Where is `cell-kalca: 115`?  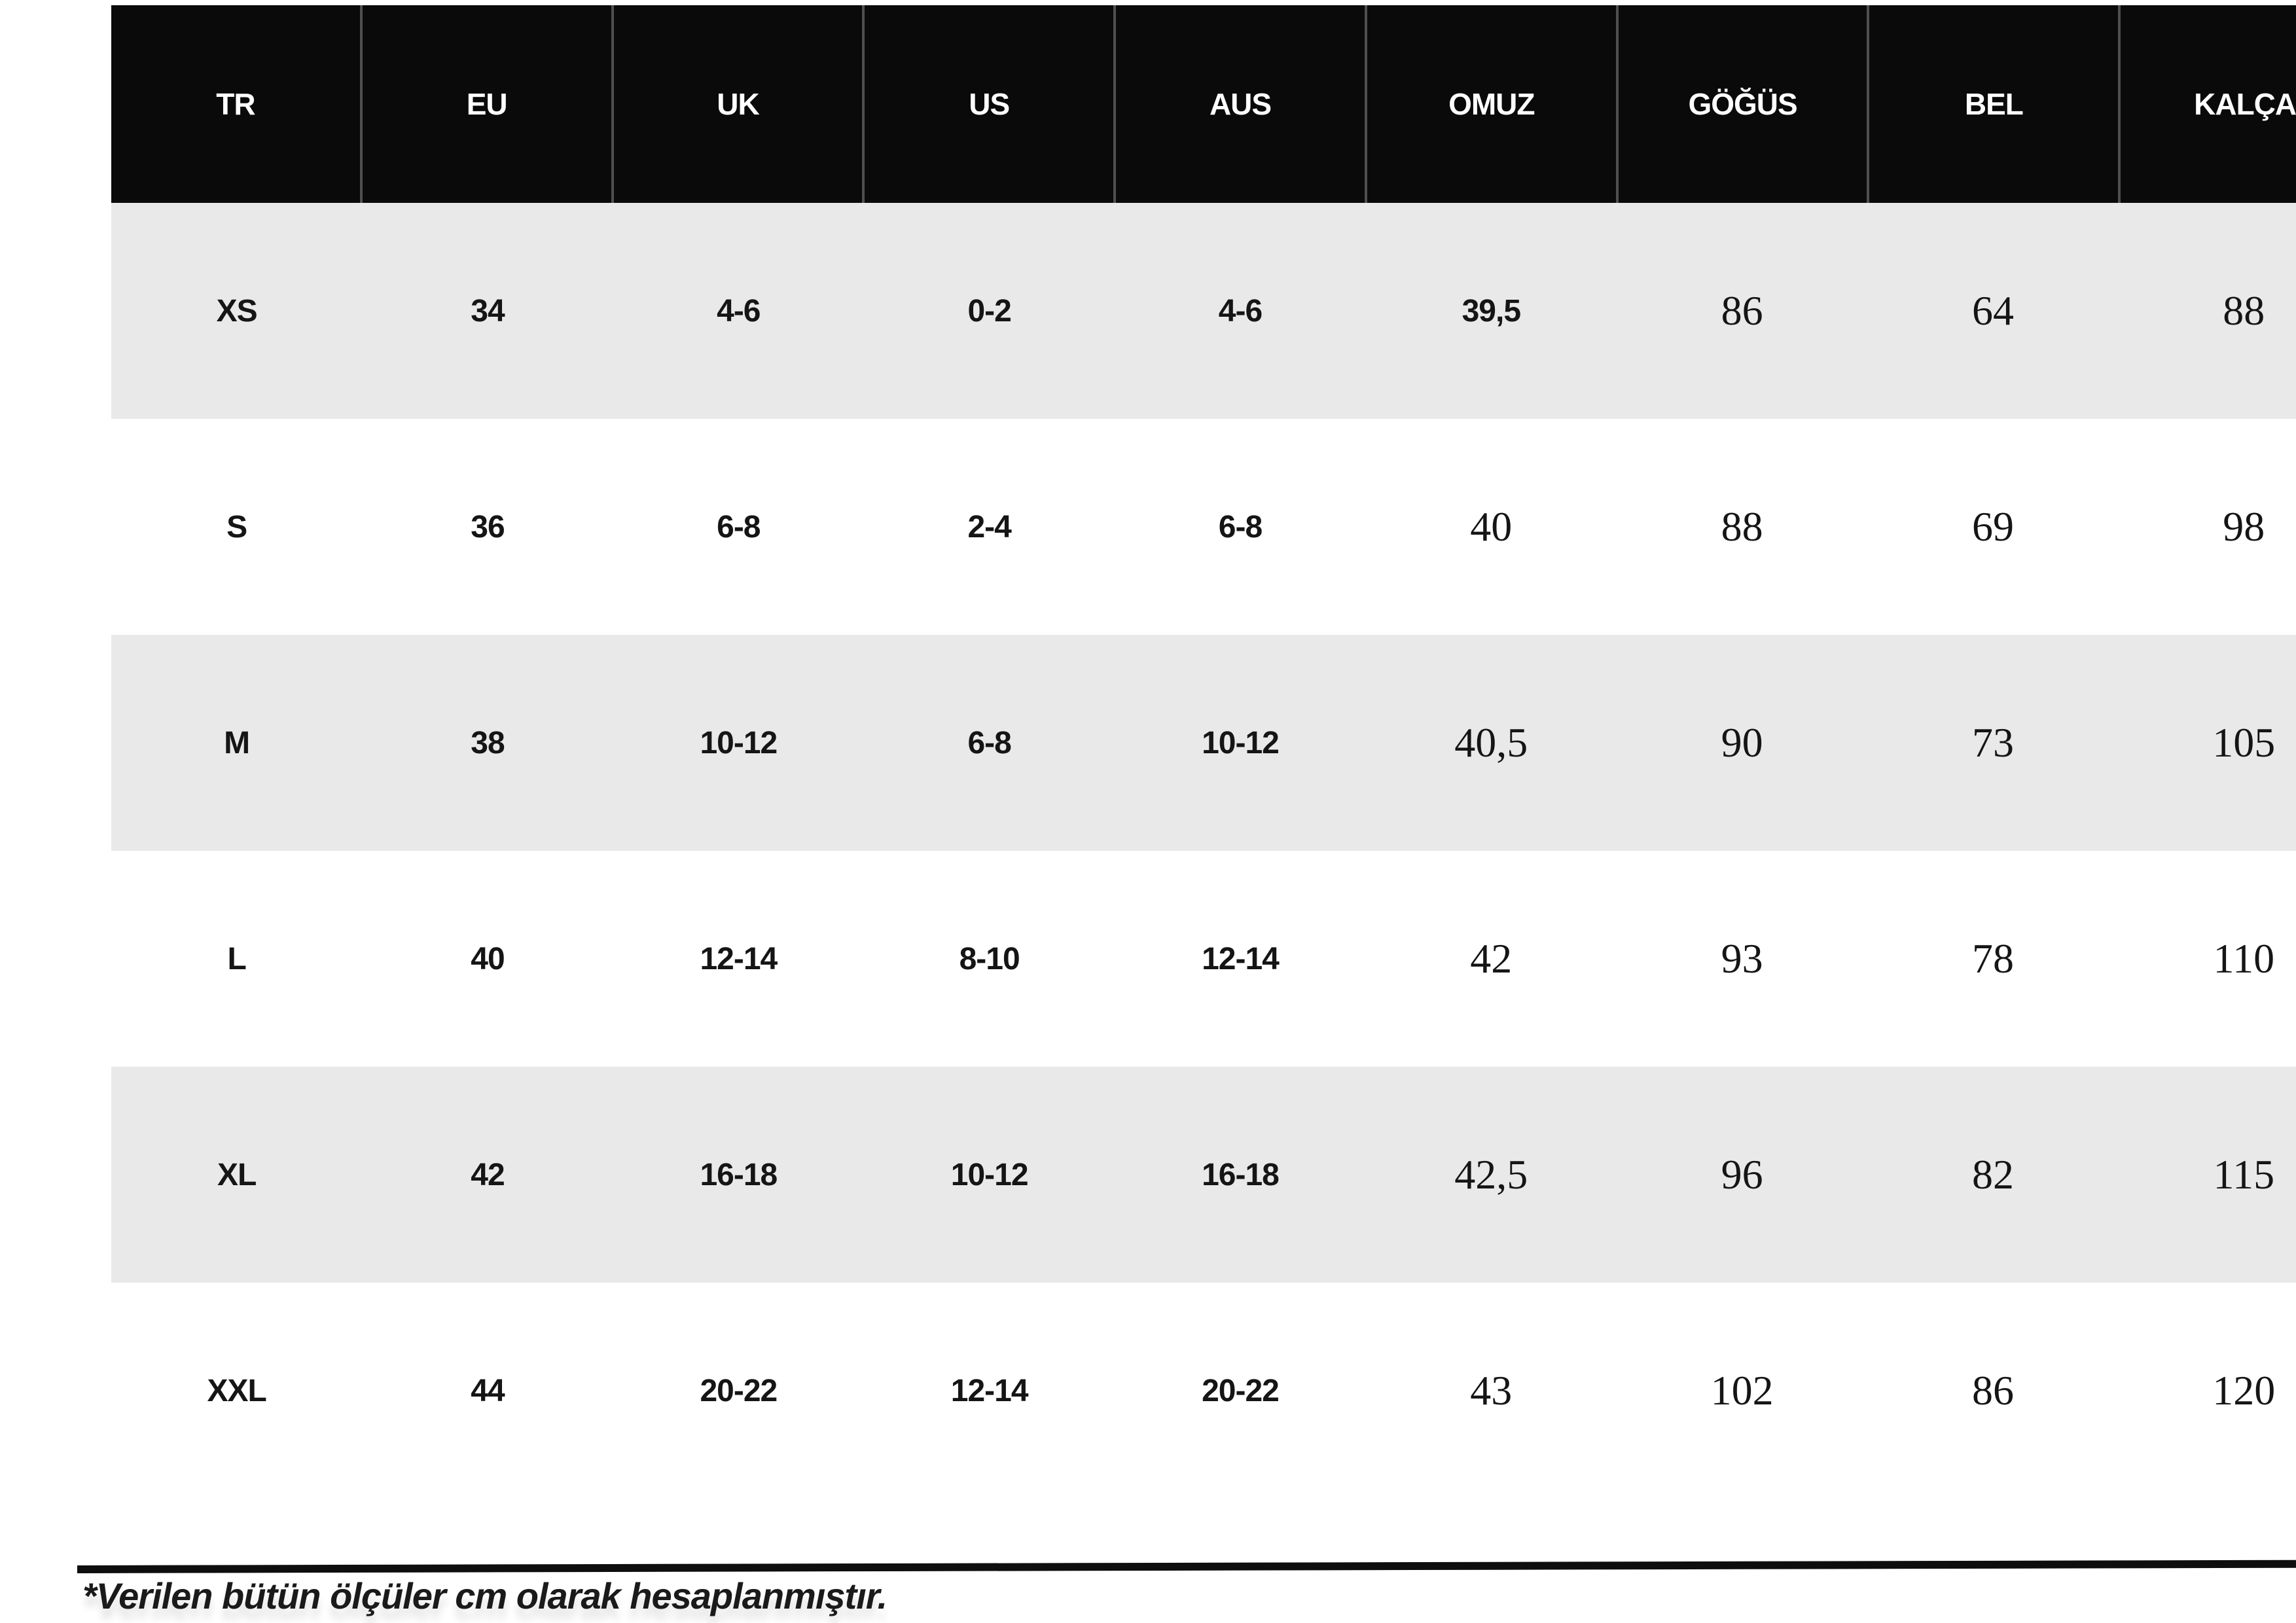
cell-kalca: 115 is located at coordinates (2244, 1174).